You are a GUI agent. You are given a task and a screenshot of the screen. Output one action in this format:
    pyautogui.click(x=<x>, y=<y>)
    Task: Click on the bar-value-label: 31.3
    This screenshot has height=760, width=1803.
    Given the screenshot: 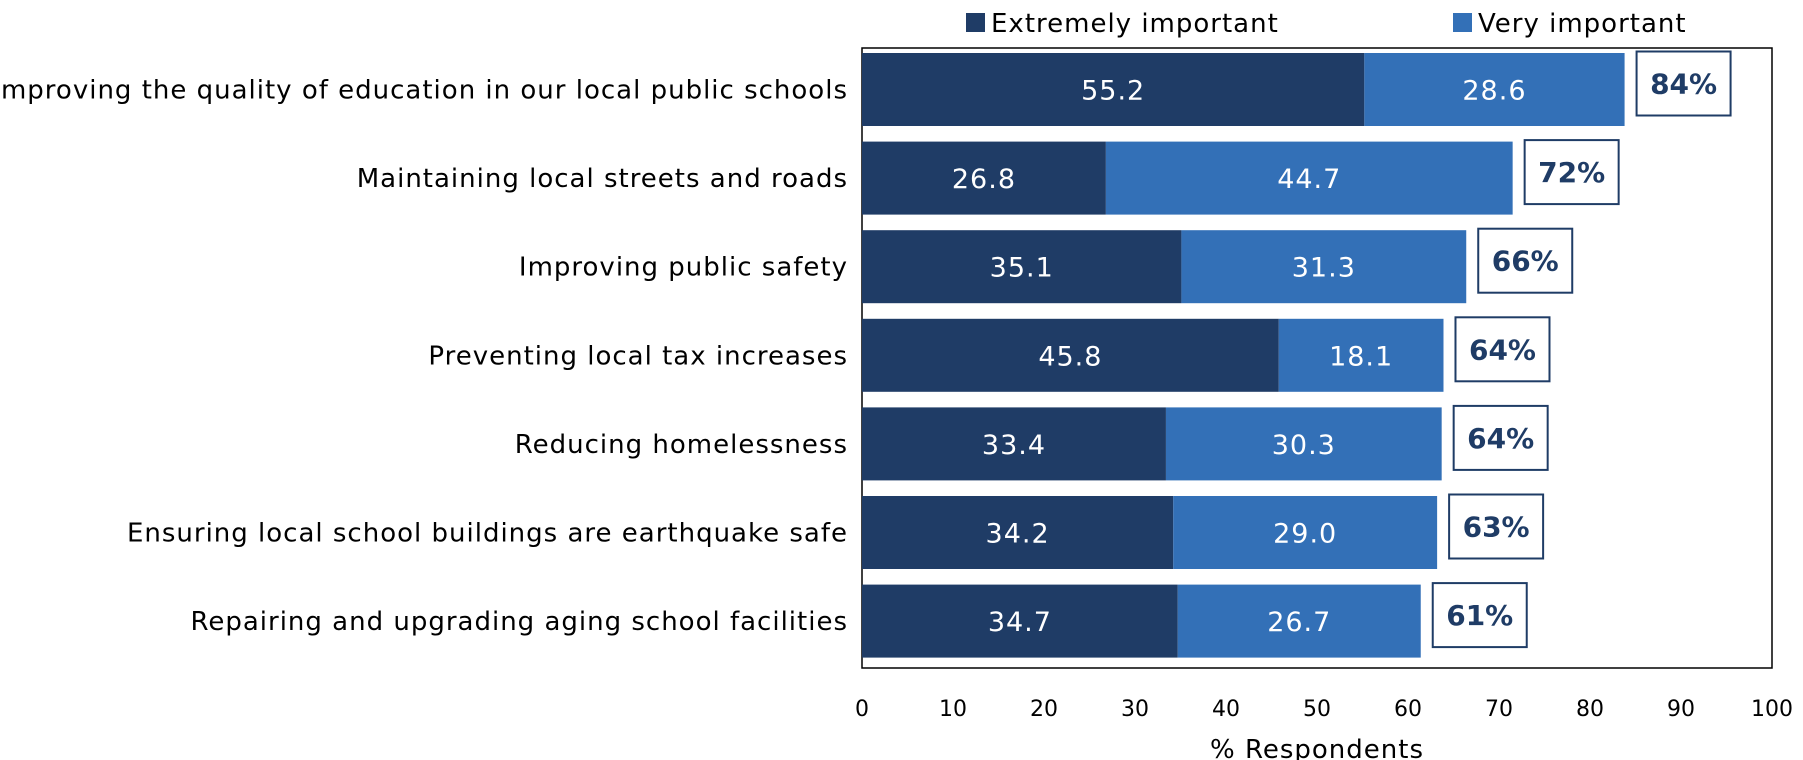 What is the action you would take?
    pyautogui.click(x=1324, y=268)
    